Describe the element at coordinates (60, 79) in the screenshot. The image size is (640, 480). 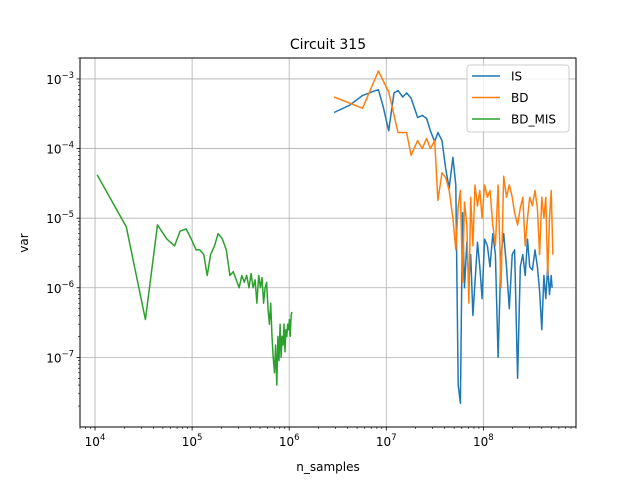
I see `y-tick-label: 10⁻³` at that location.